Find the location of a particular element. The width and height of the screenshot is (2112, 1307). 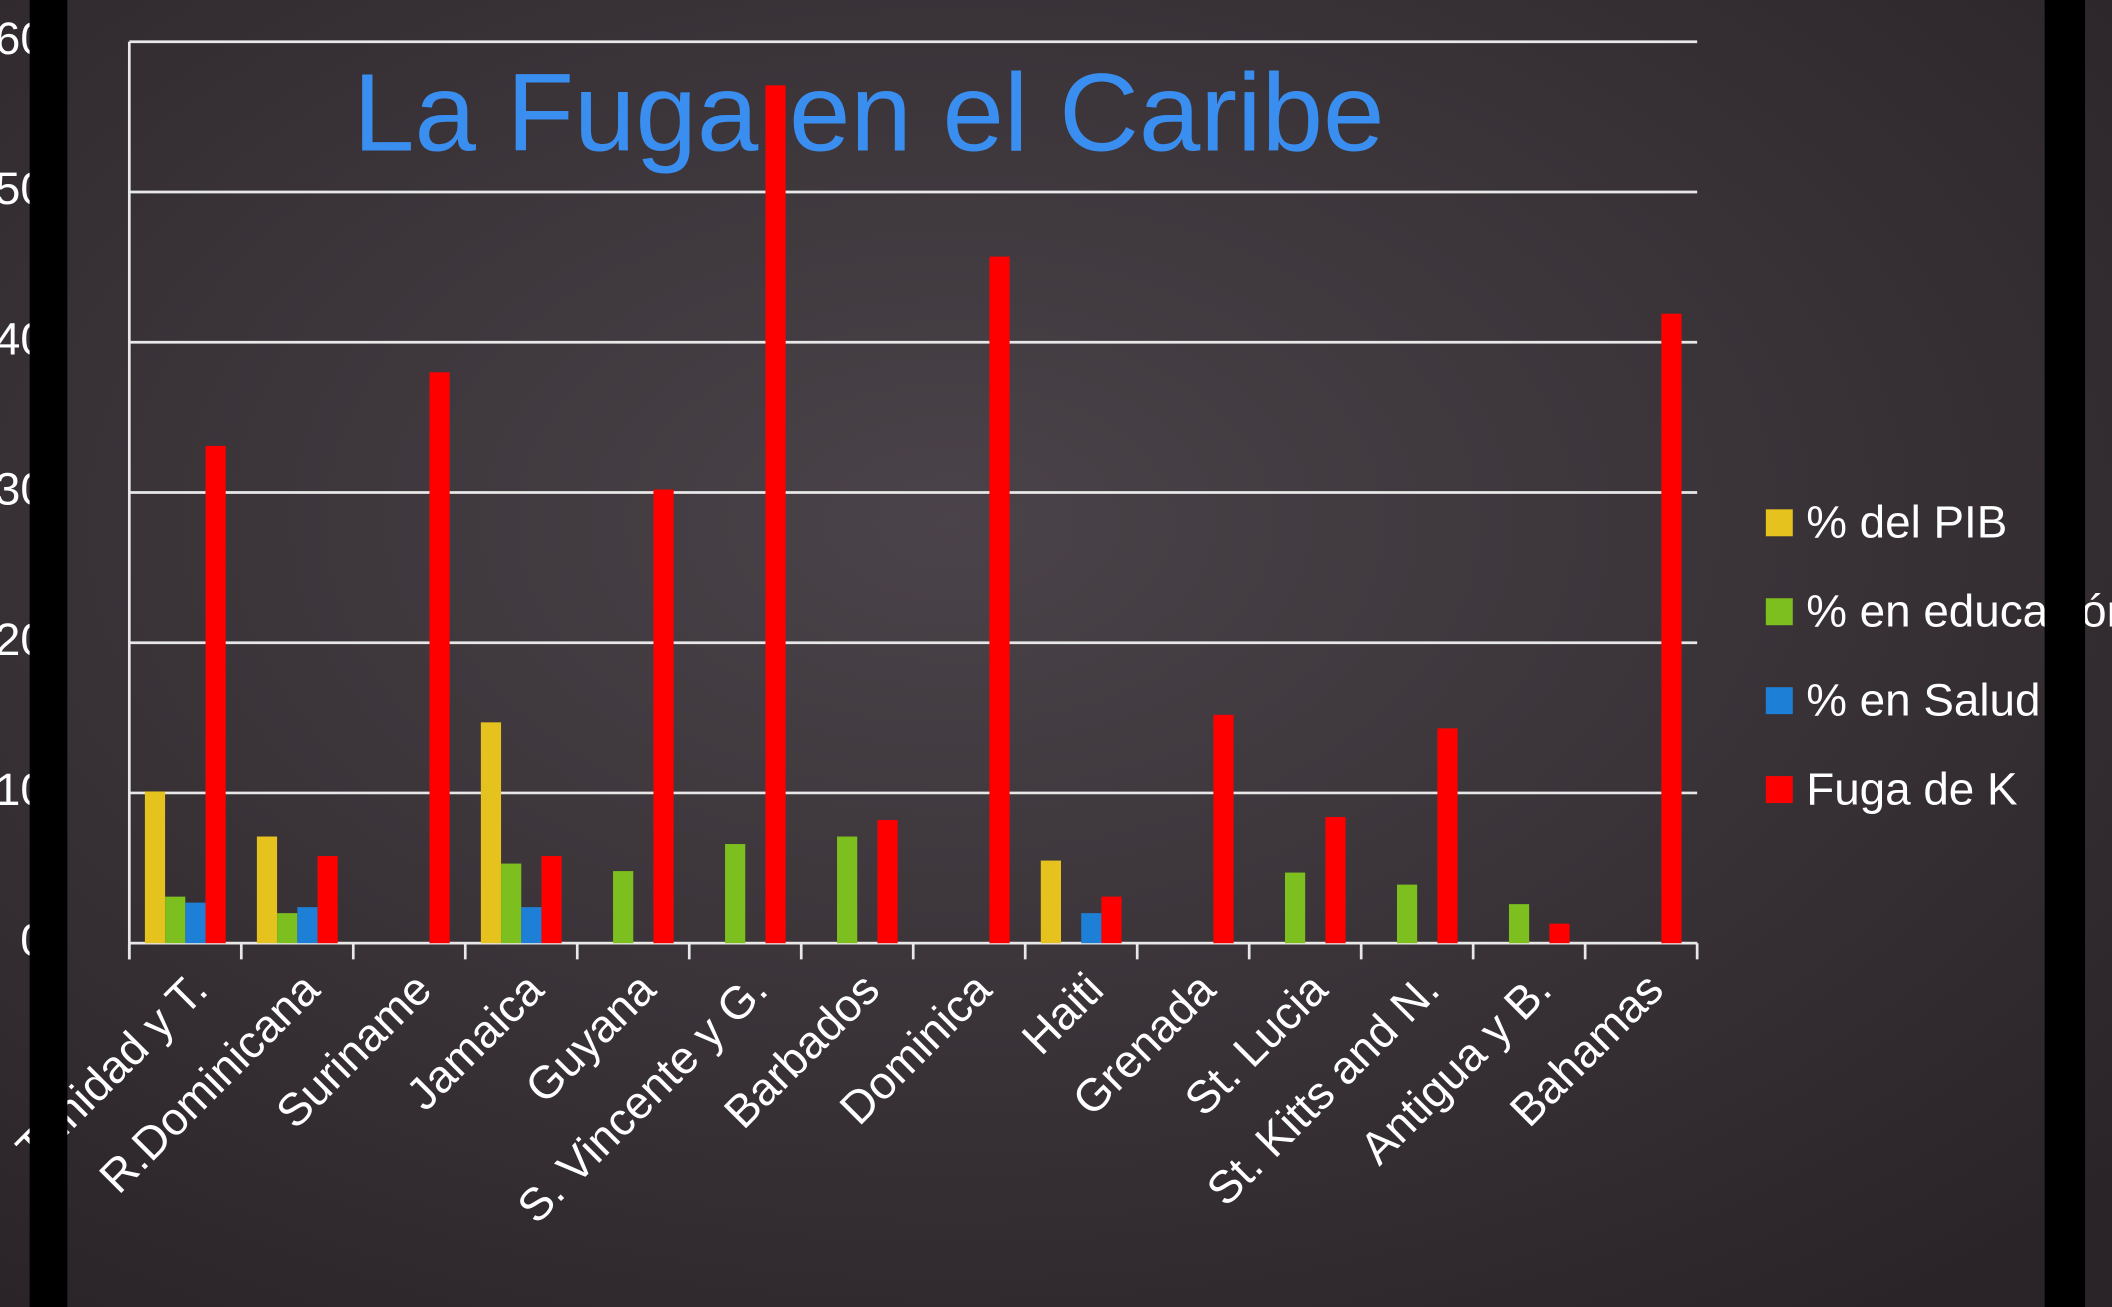

left-frame-bar is located at coordinates (48, 653).